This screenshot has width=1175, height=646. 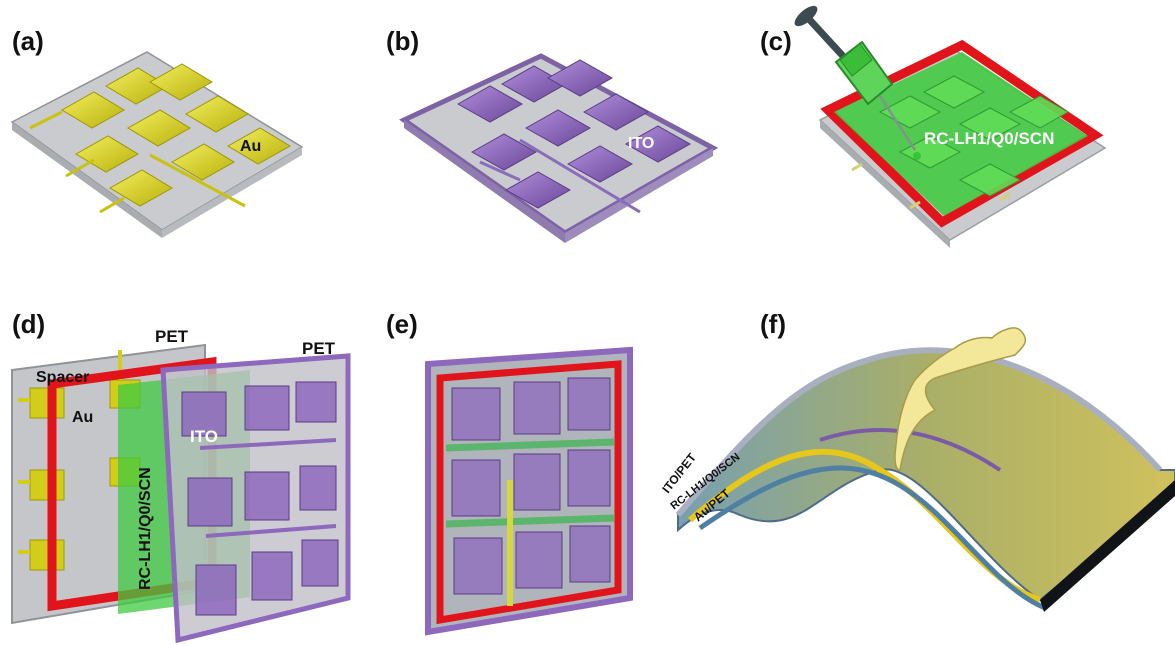 I want to click on panel-d-tag: (d), so click(x=28, y=324).